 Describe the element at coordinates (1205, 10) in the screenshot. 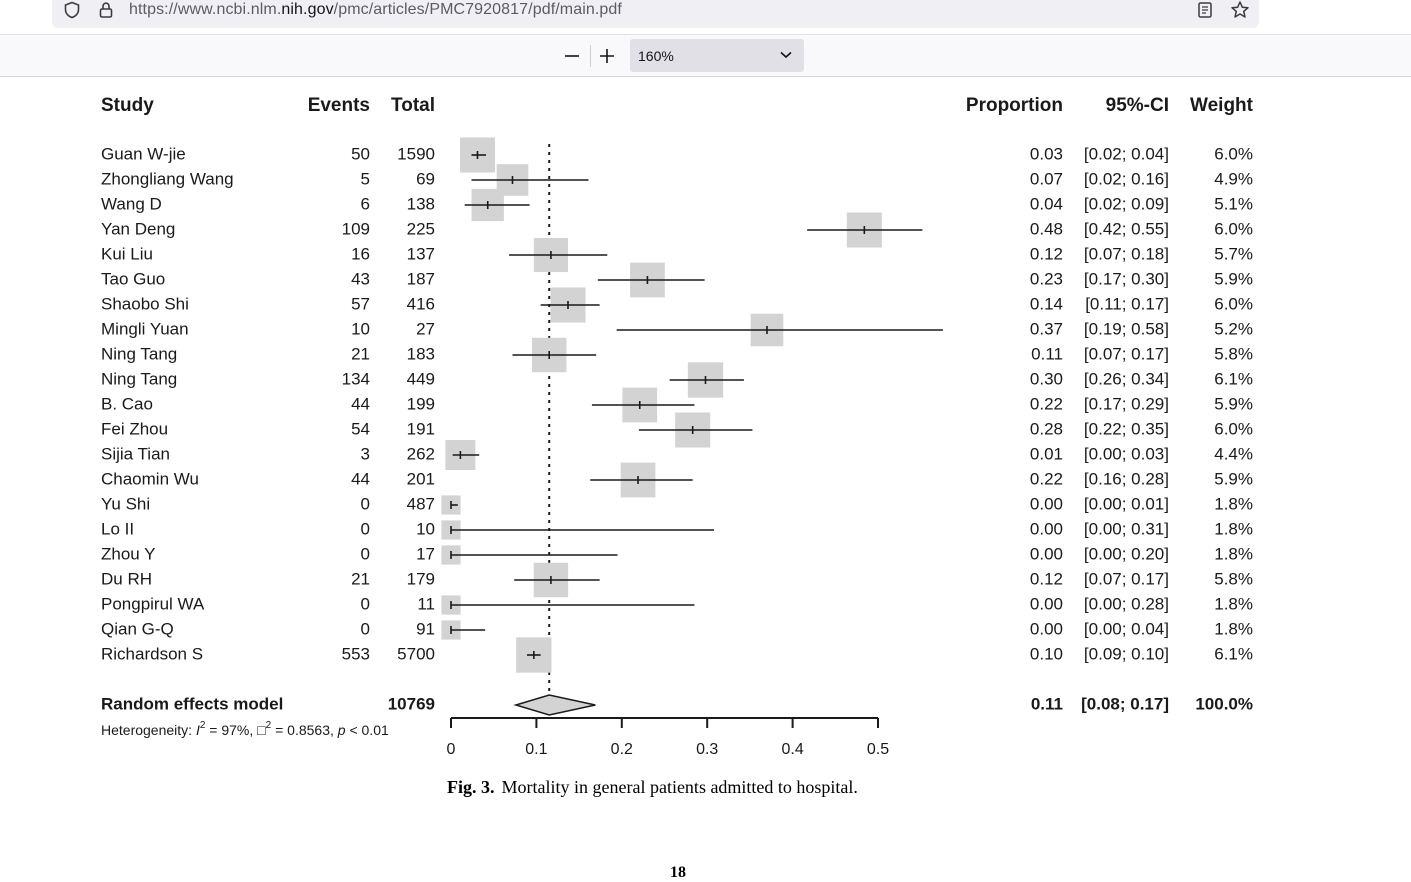

I see `reader-view-icon` at that location.